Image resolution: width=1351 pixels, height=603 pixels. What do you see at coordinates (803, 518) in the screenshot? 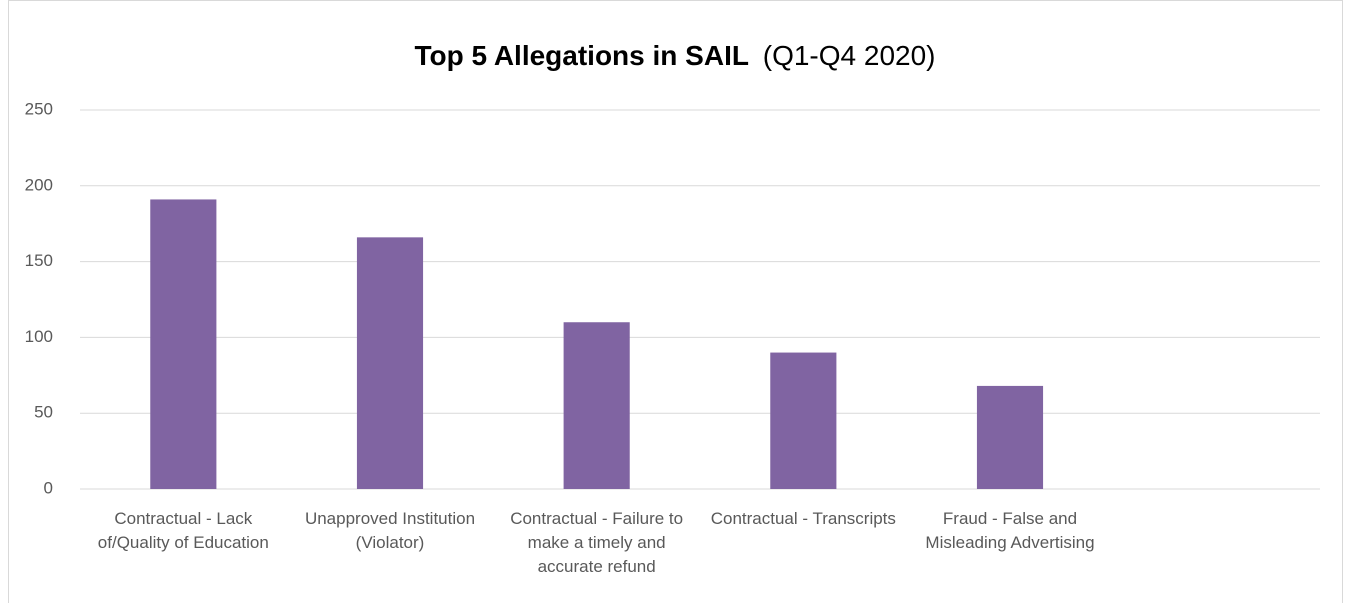
I see `x-tick-label: Contractual - Transcripts` at bounding box center [803, 518].